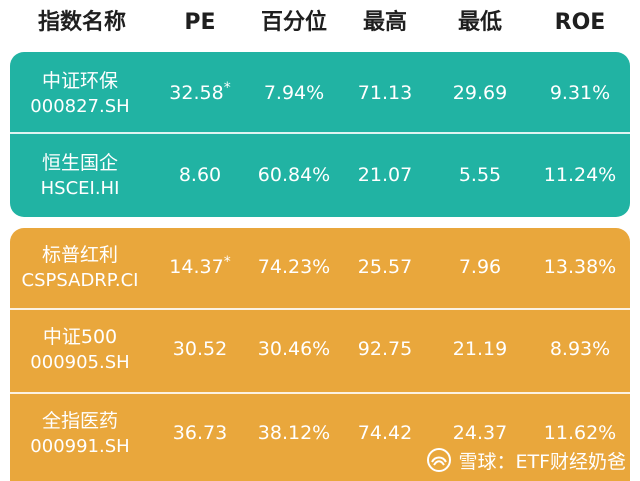  I want to click on index-name: 中证环保, so click(79, 81).